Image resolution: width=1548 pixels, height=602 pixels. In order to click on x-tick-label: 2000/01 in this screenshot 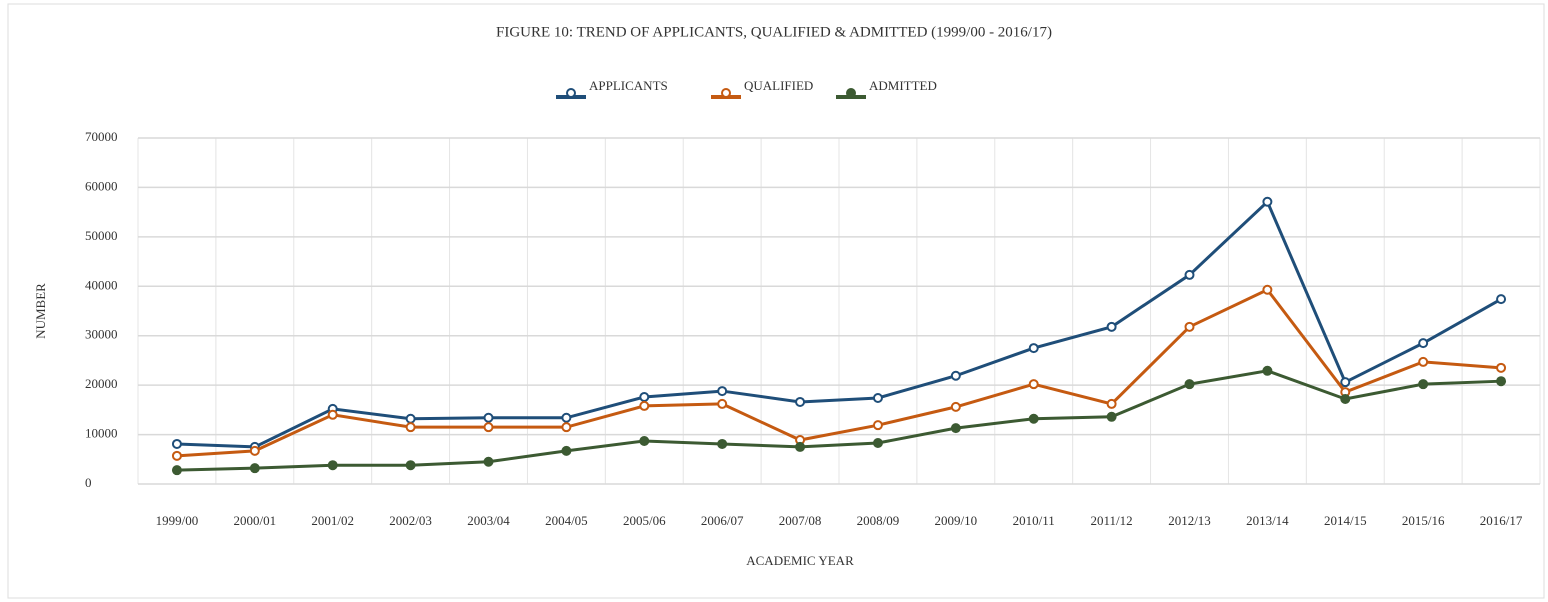, I will do `click(255, 520)`.